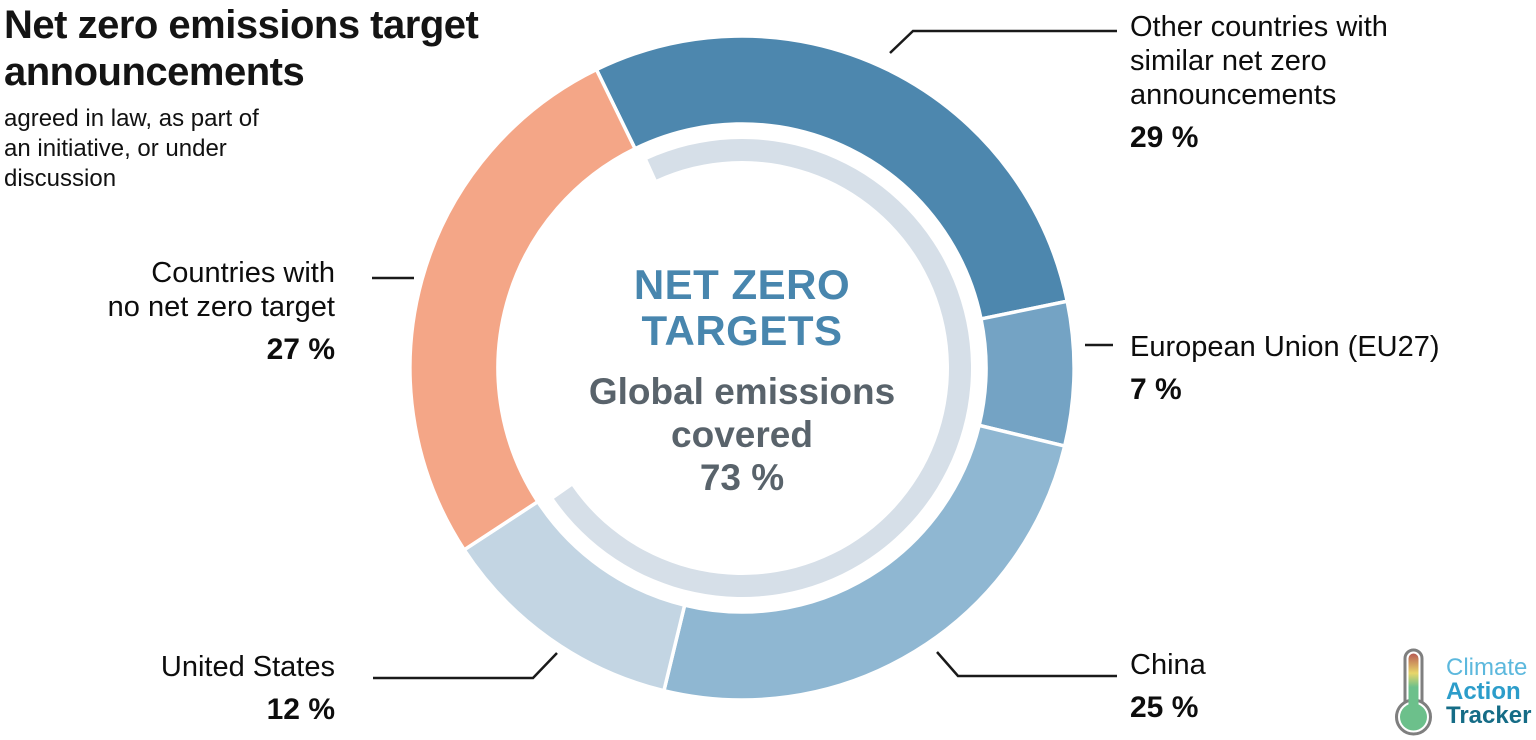 This screenshot has height=740, width=1536. I want to click on callout-united-states: United States 12 %, so click(185, 688).